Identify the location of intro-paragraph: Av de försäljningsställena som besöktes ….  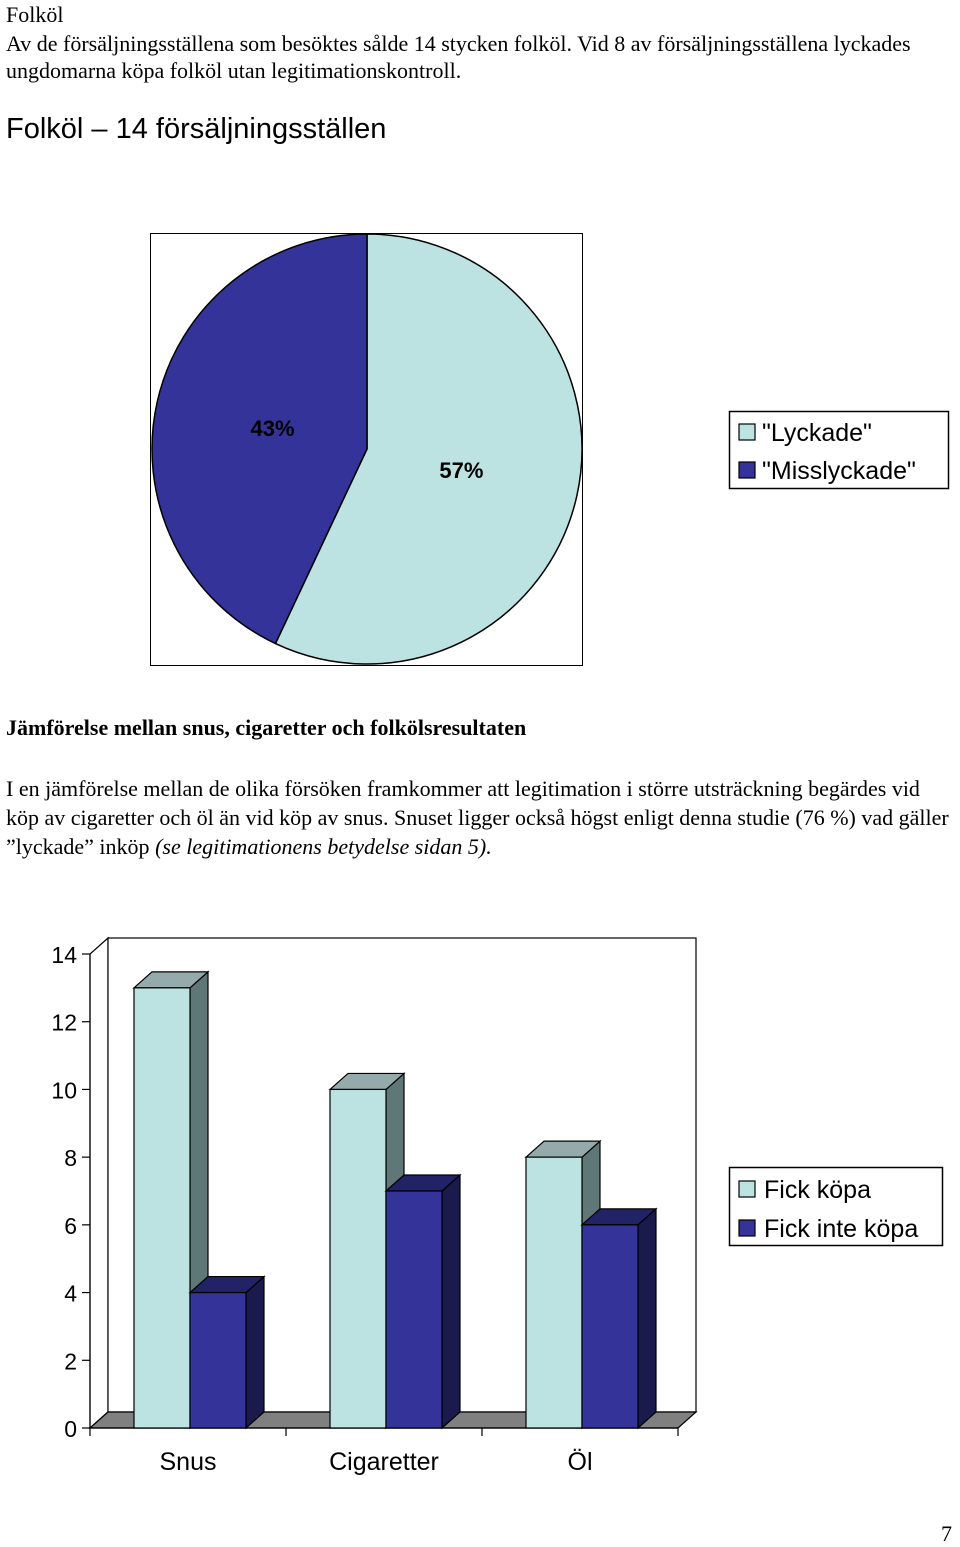
(458, 57).